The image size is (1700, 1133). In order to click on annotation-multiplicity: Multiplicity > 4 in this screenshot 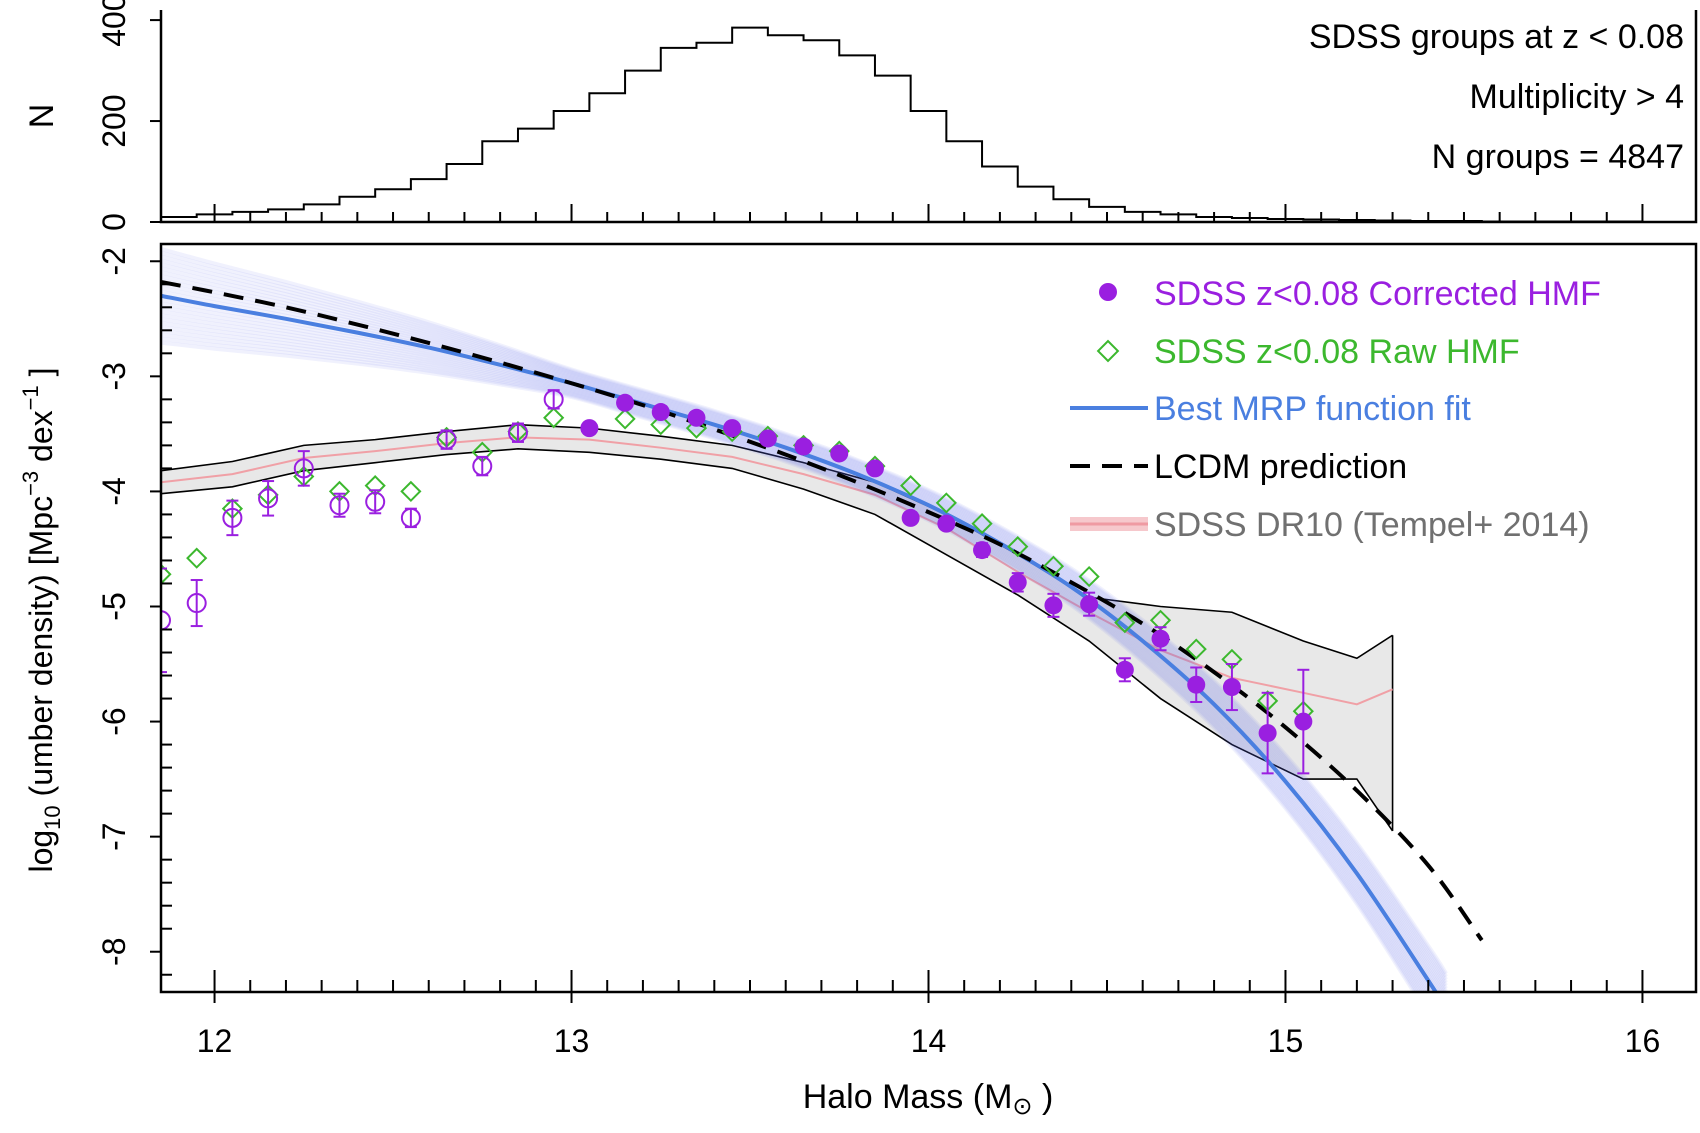, I will do `click(1577, 97)`.